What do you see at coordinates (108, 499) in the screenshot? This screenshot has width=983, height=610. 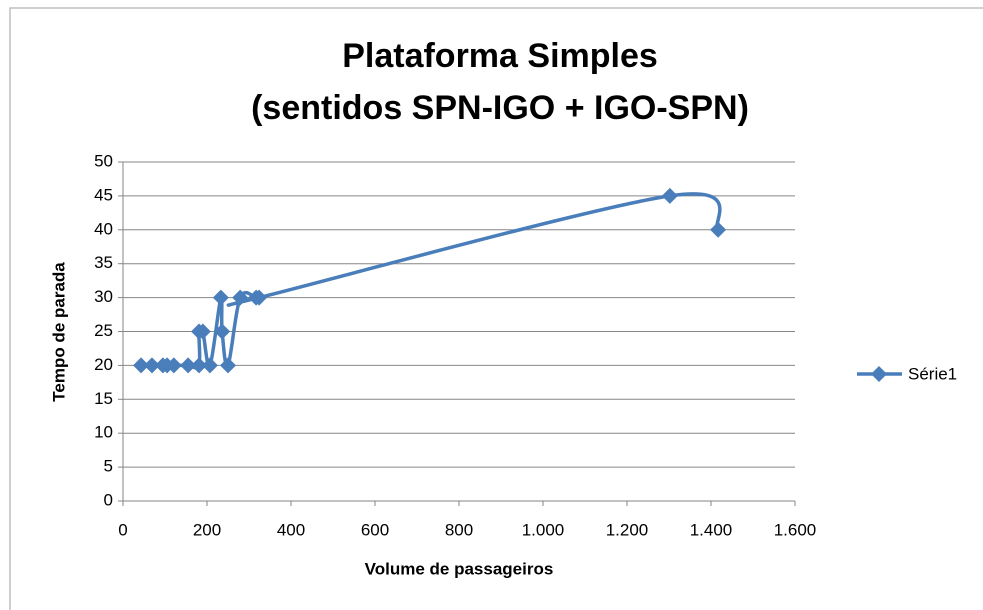 I see `y-tick-label: 0` at bounding box center [108, 499].